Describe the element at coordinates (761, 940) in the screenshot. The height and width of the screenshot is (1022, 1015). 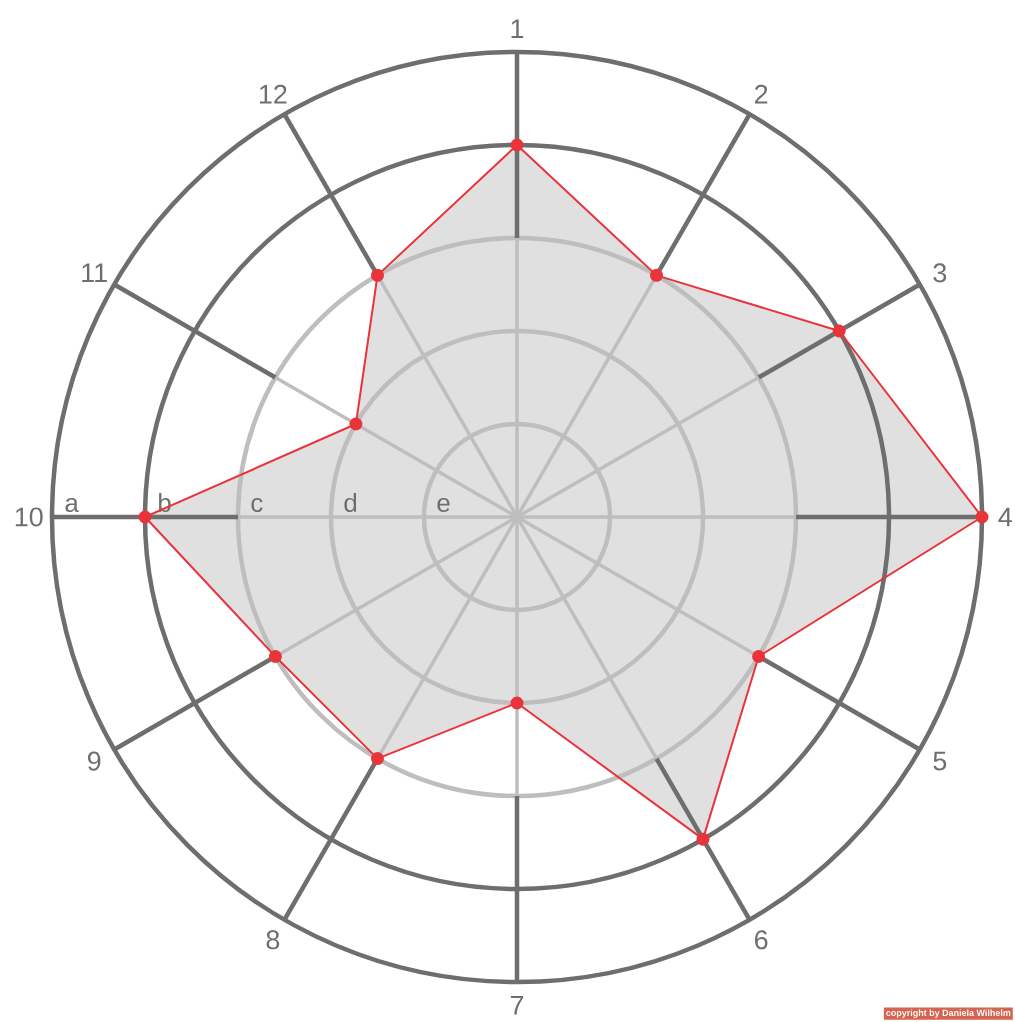
I see `spoke-label: 6` at that location.